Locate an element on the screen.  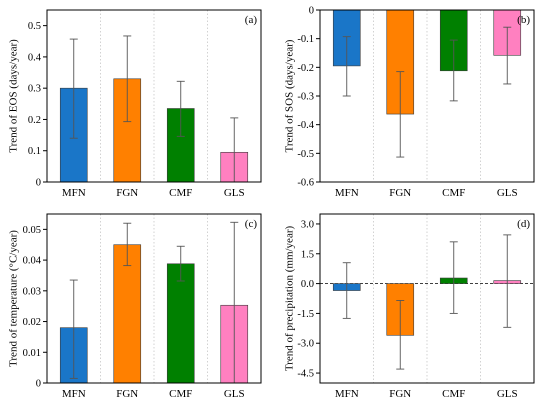
y-tick-label: 0.01 is located at coordinates (32, 353).